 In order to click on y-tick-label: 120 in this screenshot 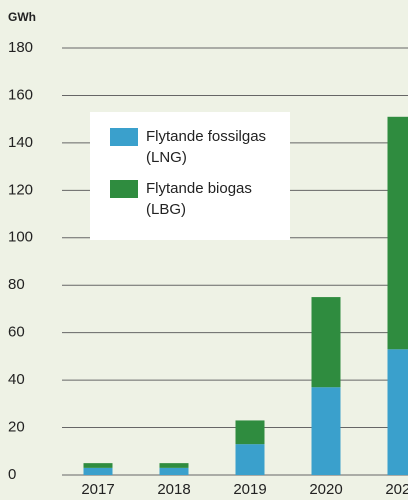, I will do `click(20, 189)`.